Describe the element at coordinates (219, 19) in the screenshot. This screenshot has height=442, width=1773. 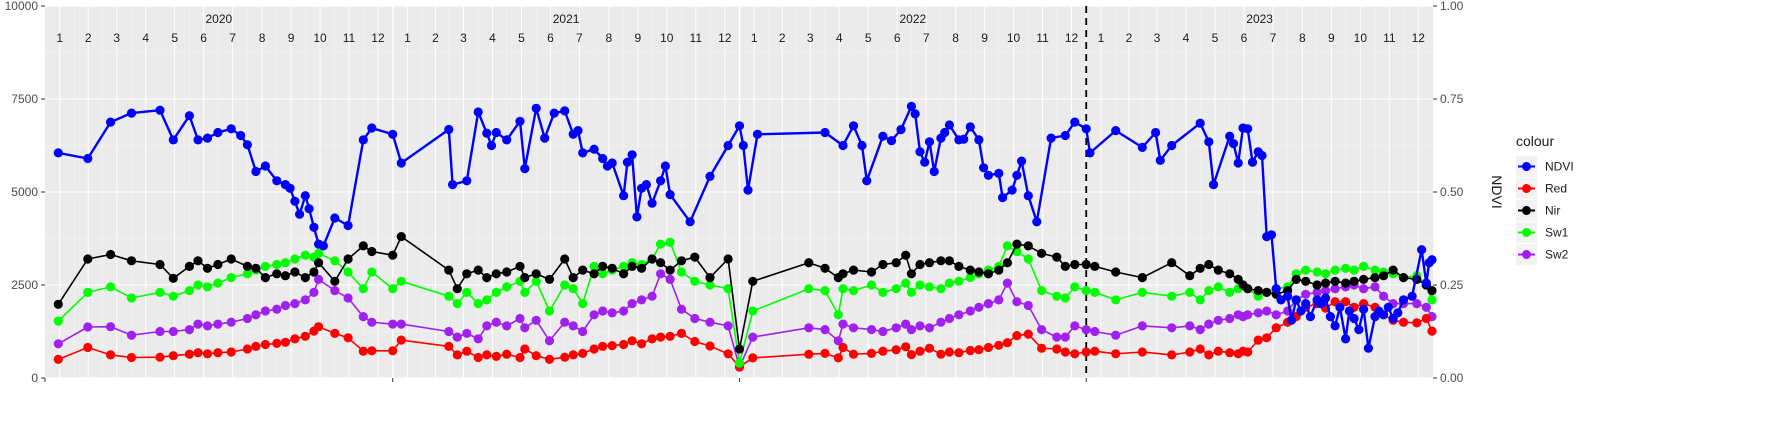
I see `year-label: 2020` at that location.